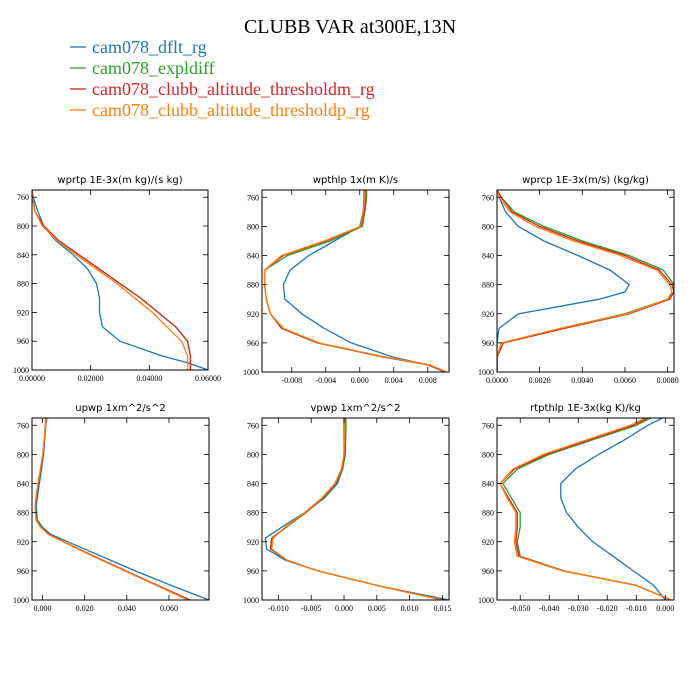  Describe the element at coordinates (149, 378) in the screenshot. I see `x-tick-label: 0.04000` at that location.